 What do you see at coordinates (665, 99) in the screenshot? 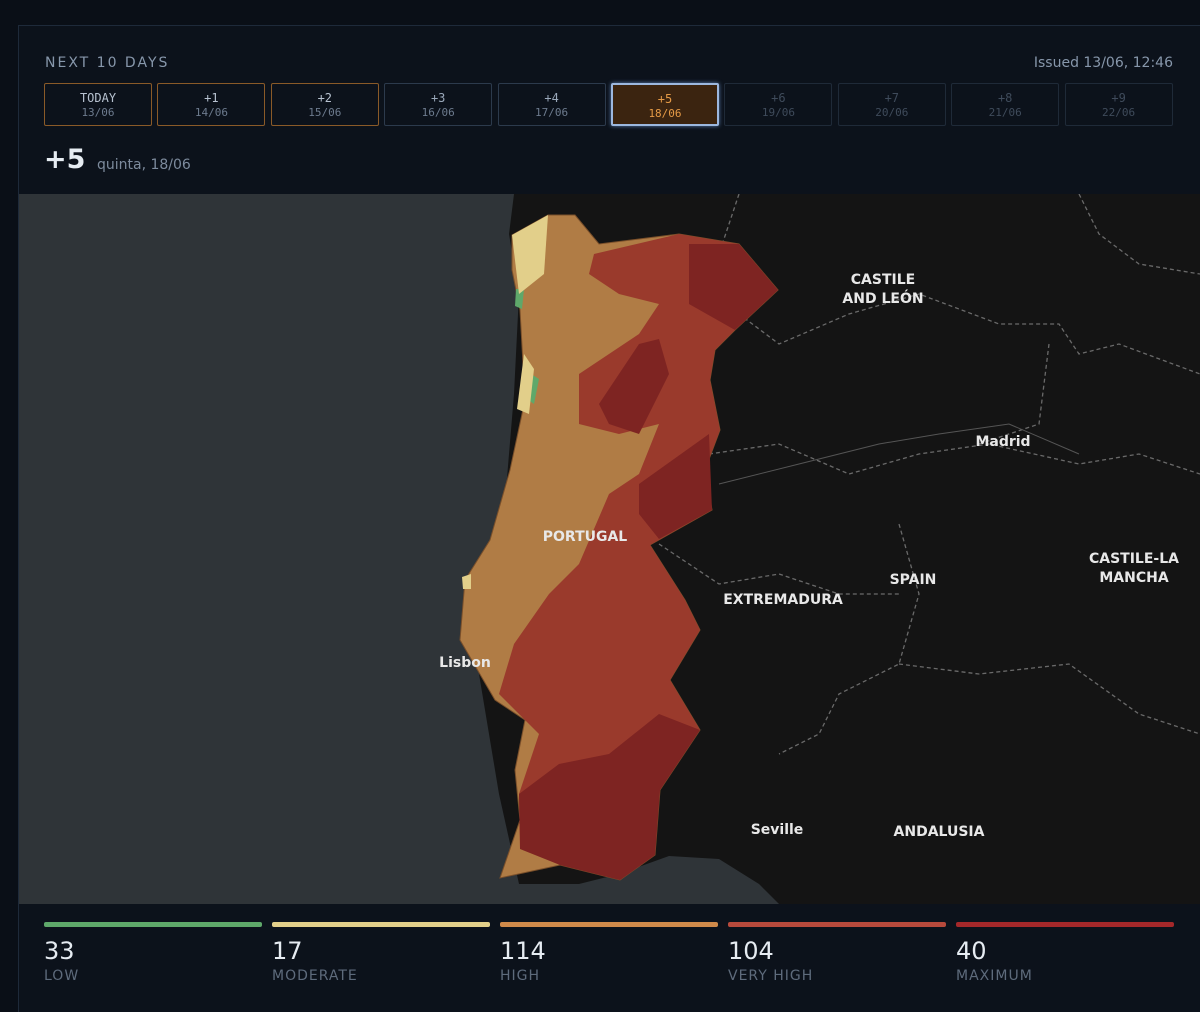
I see `day-label: +5` at bounding box center [665, 99].